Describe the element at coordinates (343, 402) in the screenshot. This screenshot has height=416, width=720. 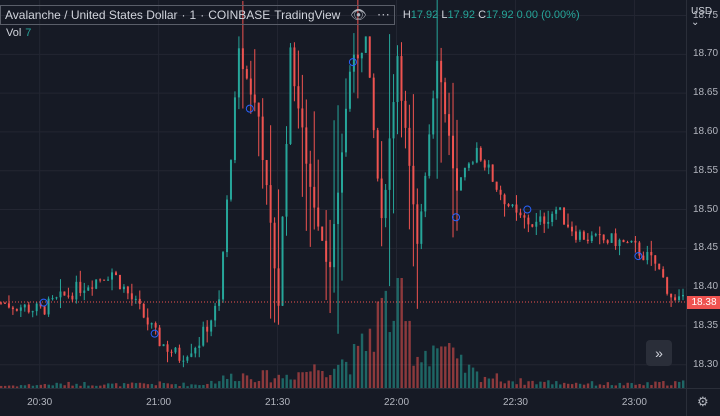
I see `time-axis: 20:30 21:00 21:30 22:00 22:30 23:00` at that location.